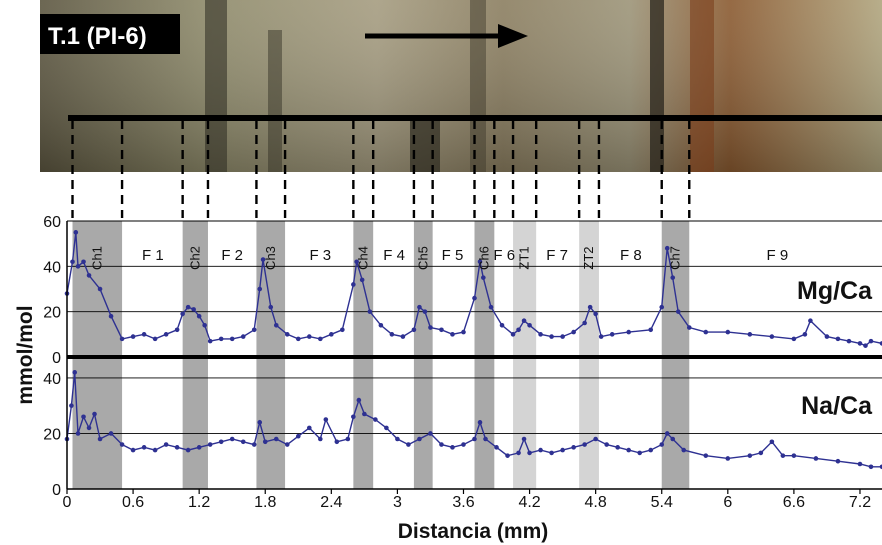  Describe the element at coordinates (331, 502) in the screenshot. I see `x-tick-label: 2.4` at that location.